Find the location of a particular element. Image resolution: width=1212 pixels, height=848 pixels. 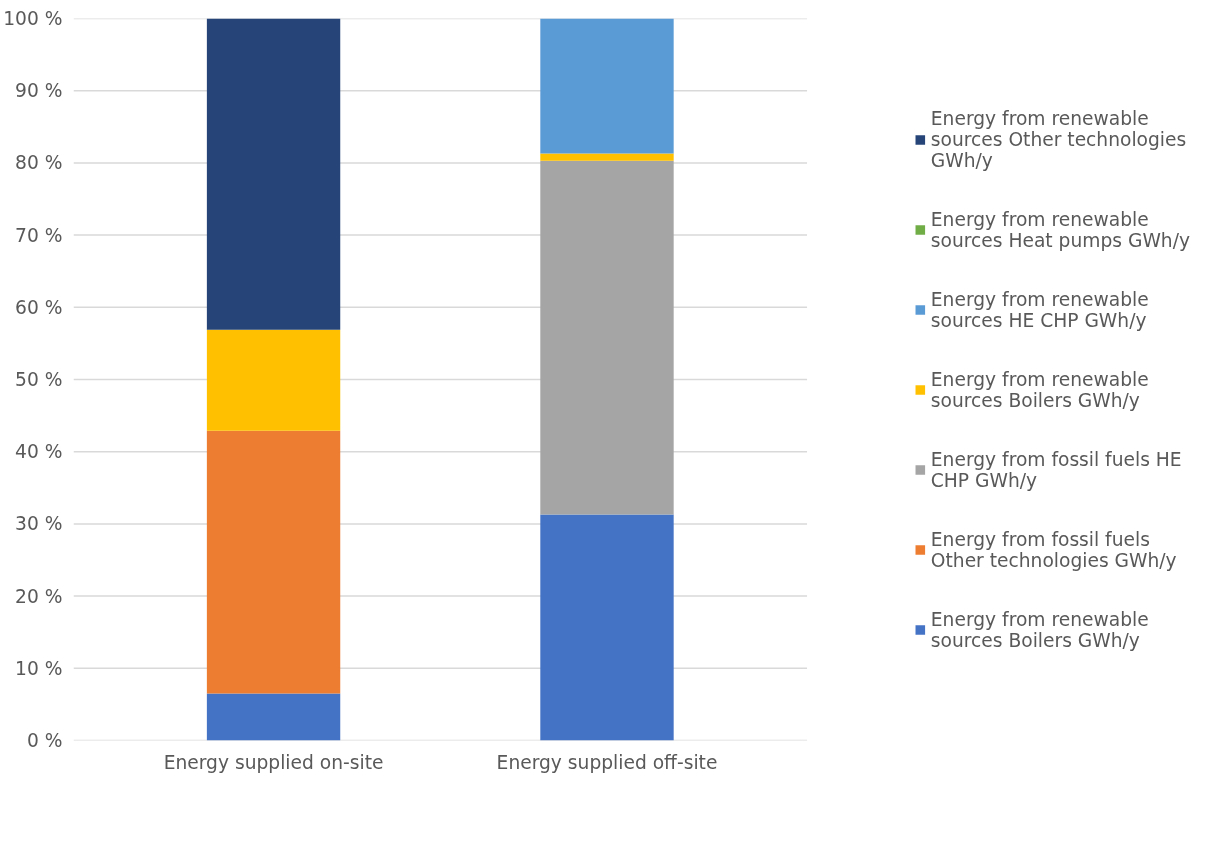

y-tick-label: 40 % is located at coordinates (39, 452).